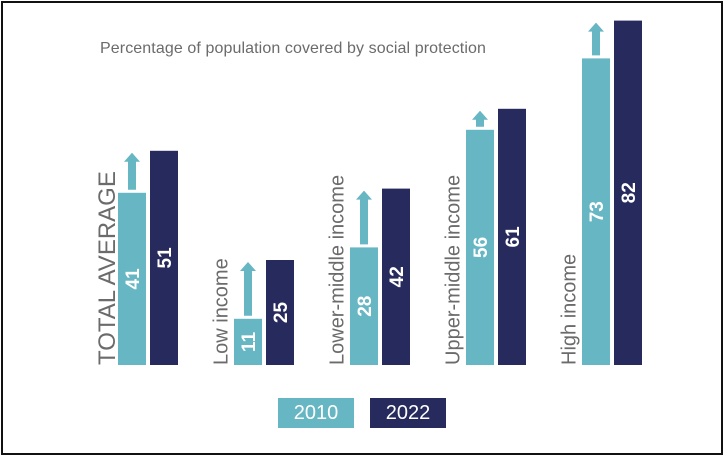 The width and height of the screenshot is (728, 460). Describe the element at coordinates (222, 311) in the screenshot. I see `category-label: Low income` at that location.